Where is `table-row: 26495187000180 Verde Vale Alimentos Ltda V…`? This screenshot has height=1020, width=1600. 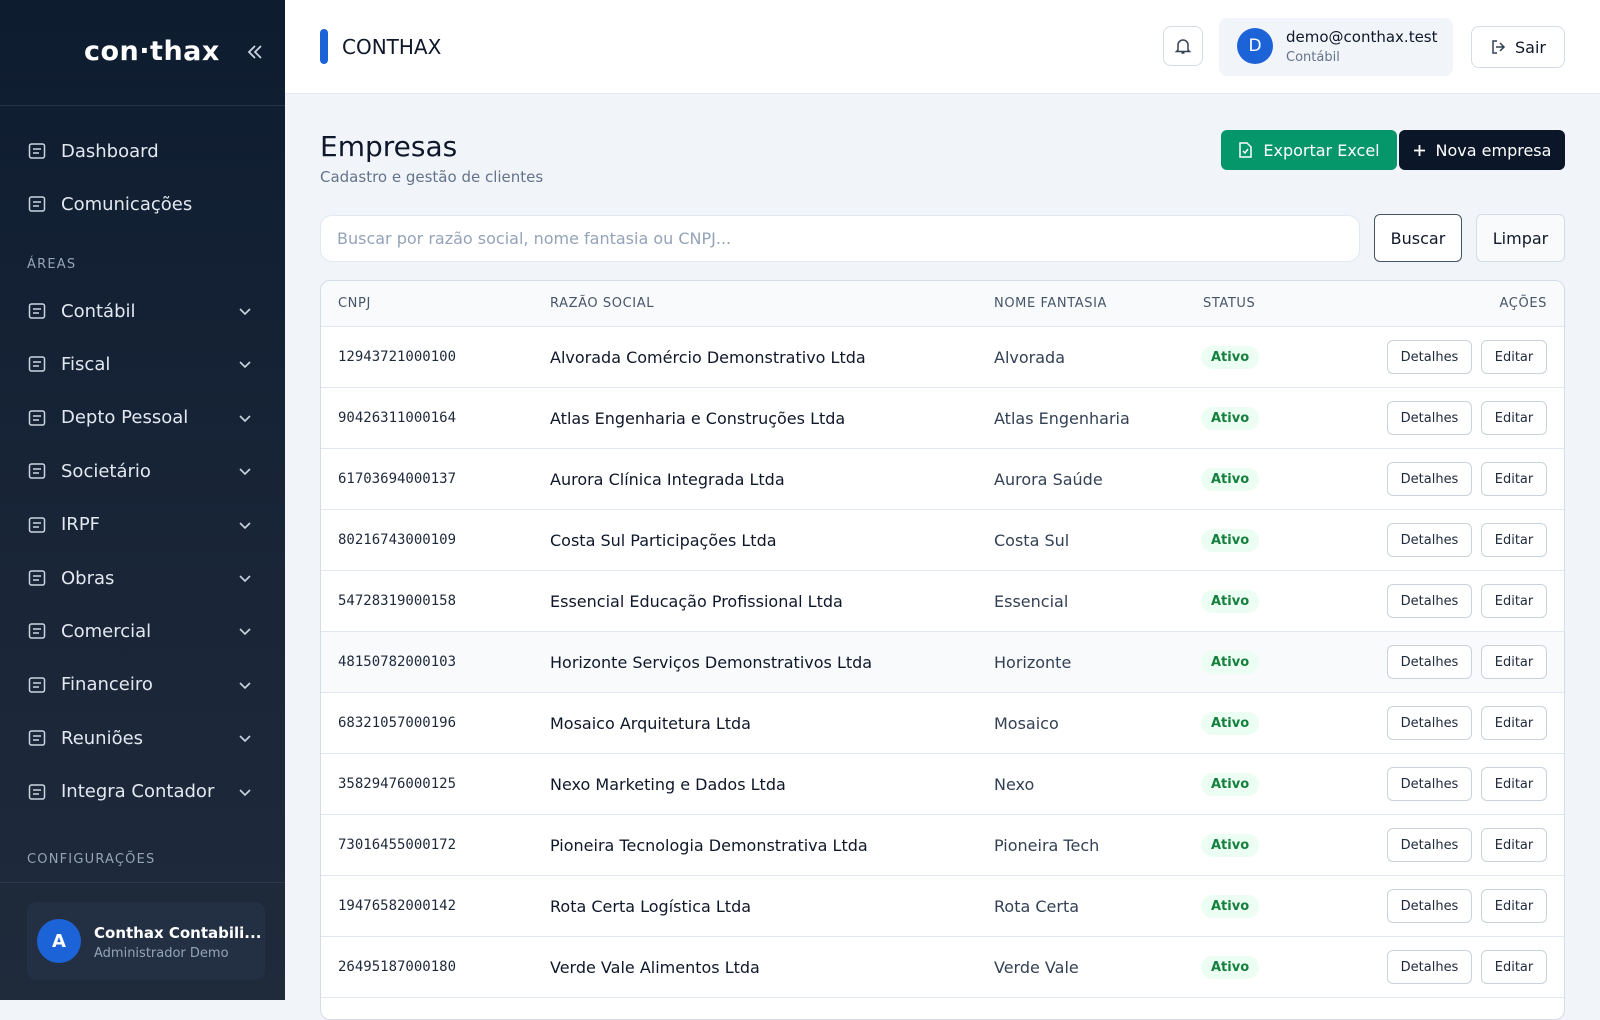
table-row: 26495187000180 Verde Vale Alimentos Ltda V… is located at coordinates (942, 967).